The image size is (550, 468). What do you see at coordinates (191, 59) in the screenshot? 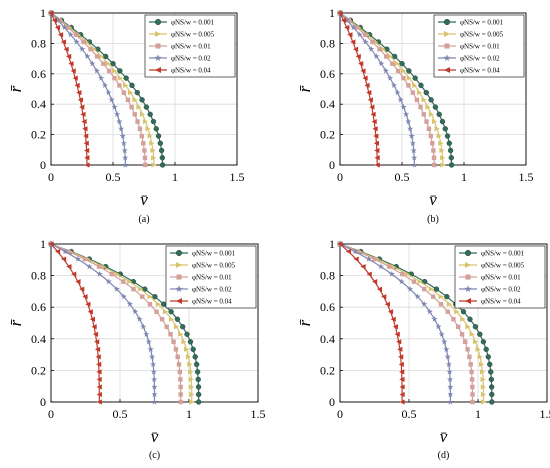
I see `legend-label: φNS/w = 0.02` at bounding box center [191, 59].